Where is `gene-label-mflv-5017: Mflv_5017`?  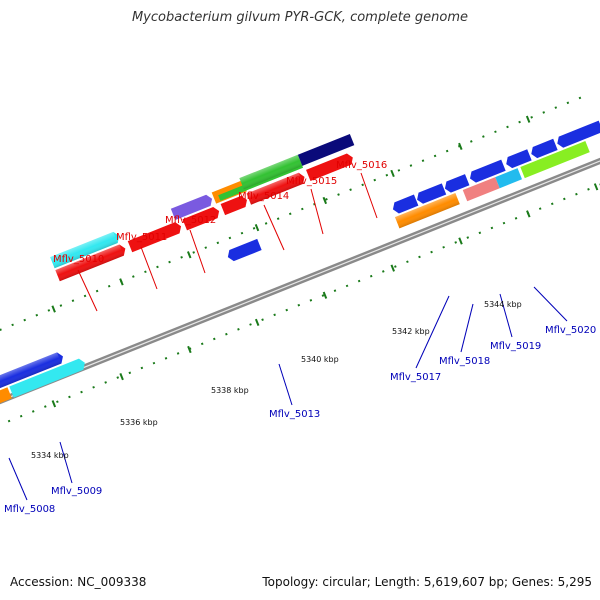 gene-label-mflv-5017: Mflv_5017 is located at coordinates (415, 377).